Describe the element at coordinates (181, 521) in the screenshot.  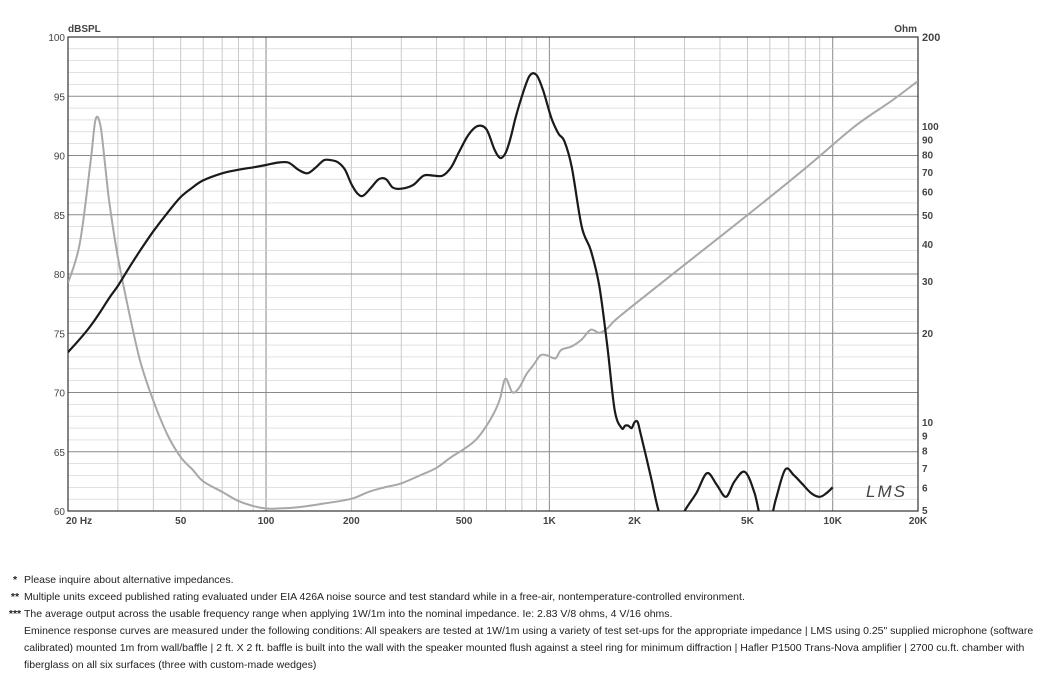
I see `x-tick-label: 50` at that location.